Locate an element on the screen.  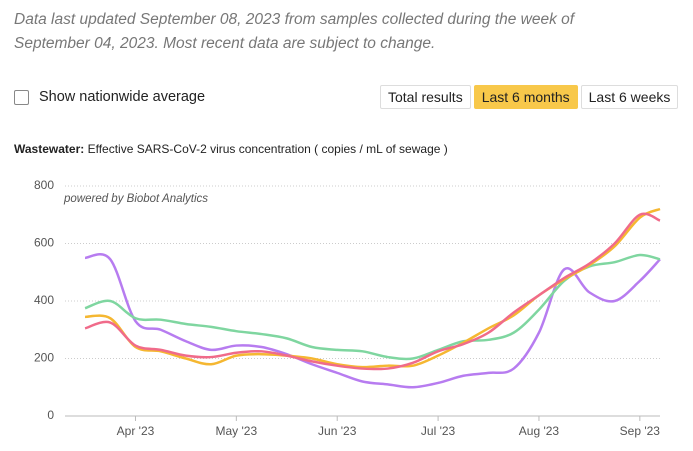
x-tick-label: May '23 is located at coordinates (237, 431).